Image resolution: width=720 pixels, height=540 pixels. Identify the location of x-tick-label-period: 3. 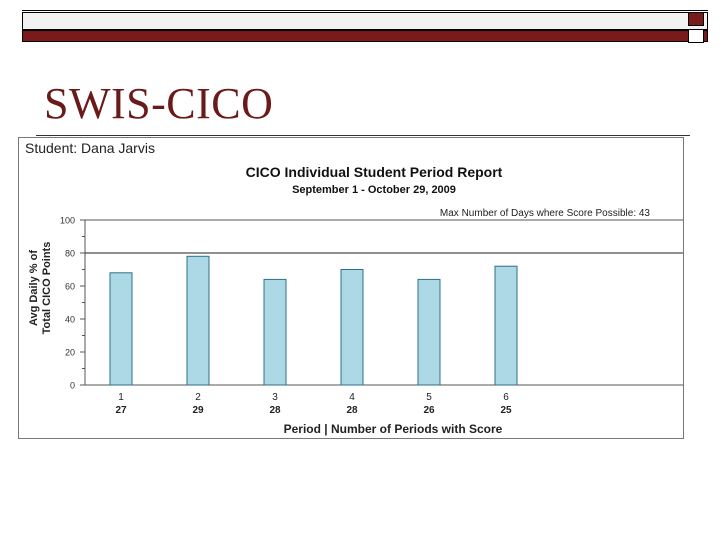
(275, 397).